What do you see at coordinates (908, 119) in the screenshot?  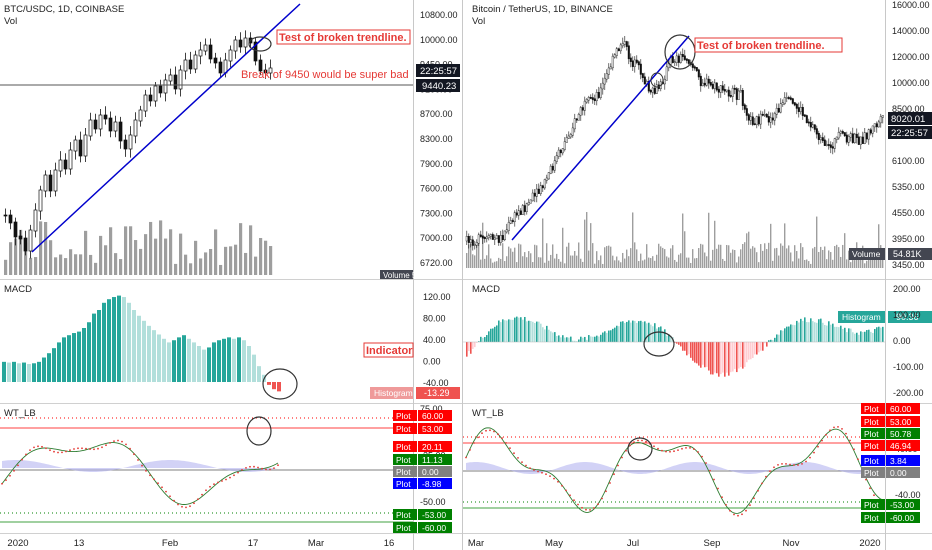 I see `right-price-badge-text: 8020.01` at bounding box center [908, 119].